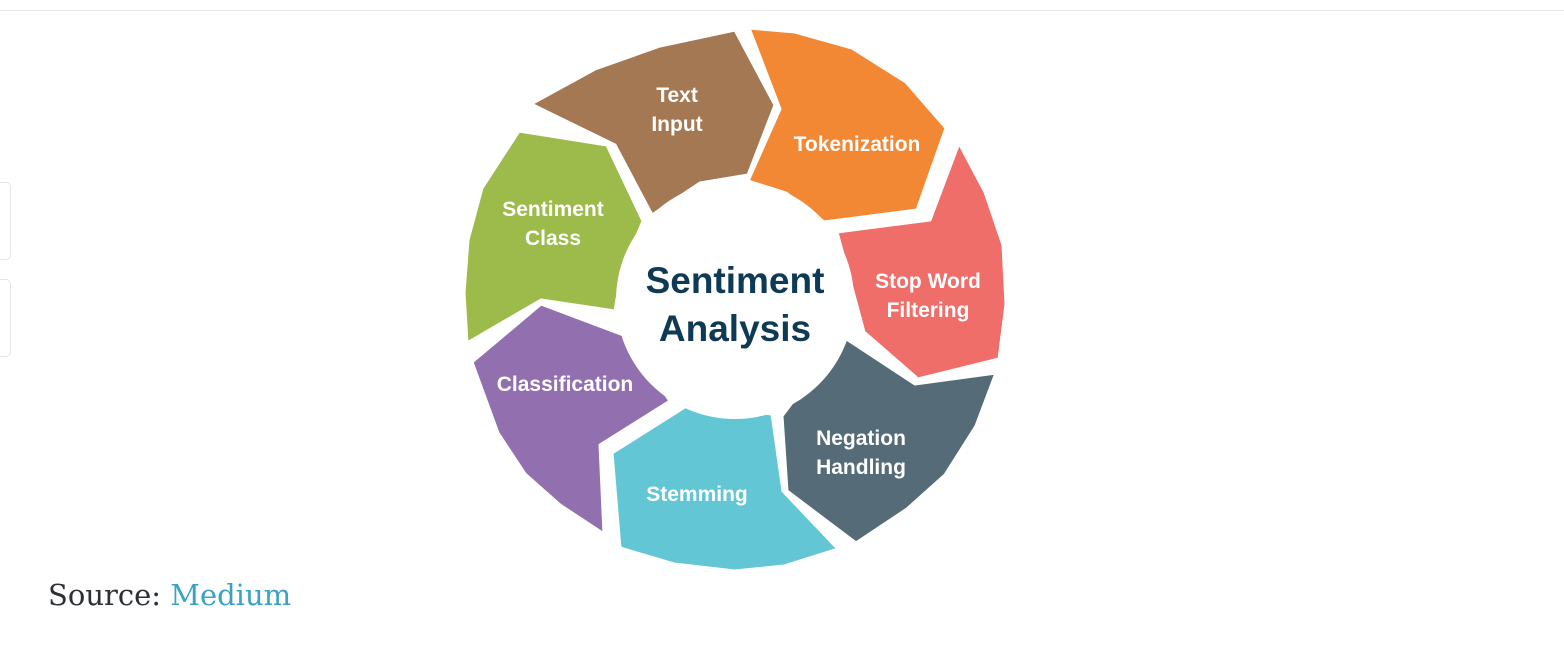  I want to click on segment-negation-handling, so click(889, 439).